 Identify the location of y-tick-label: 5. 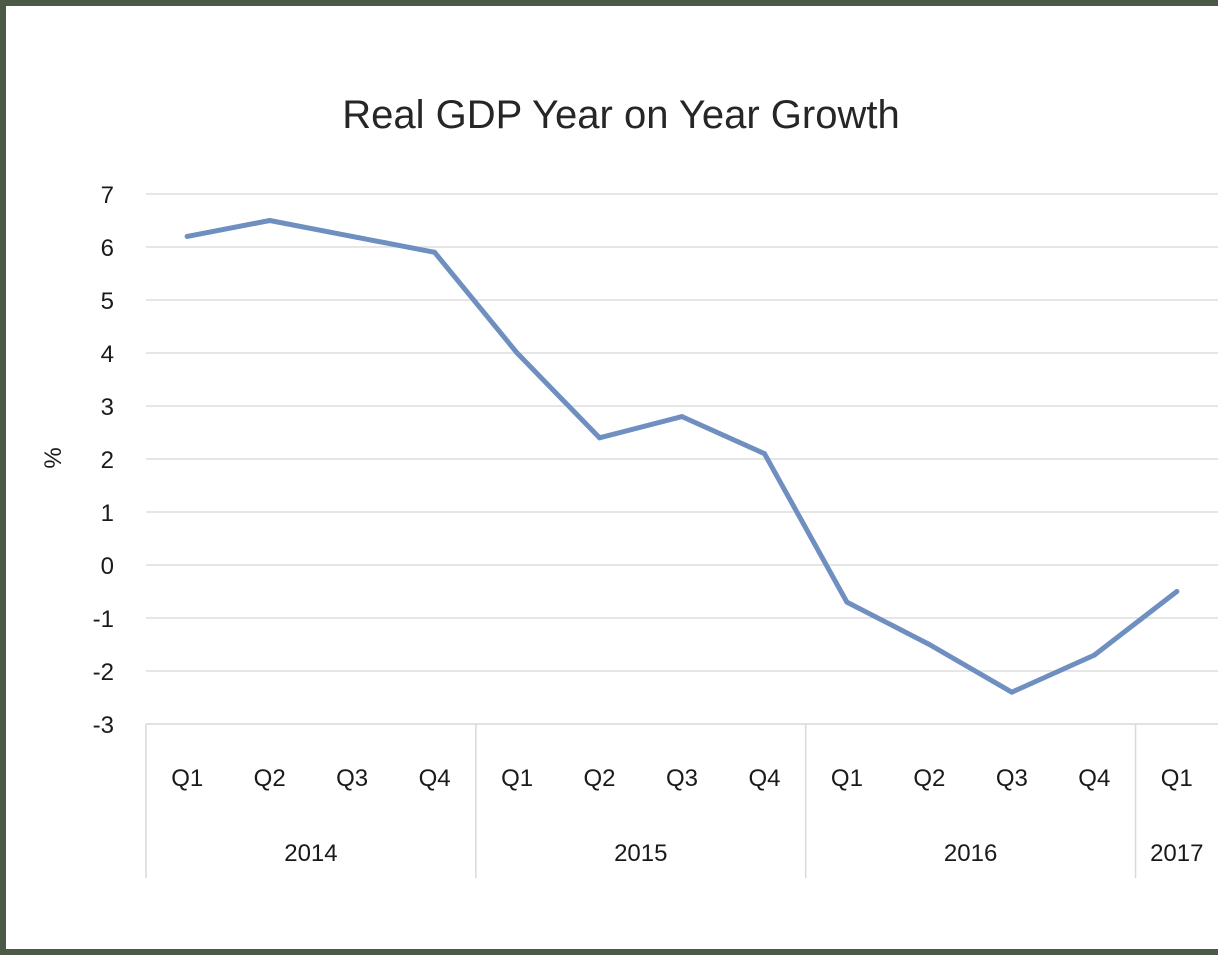
(107, 301).